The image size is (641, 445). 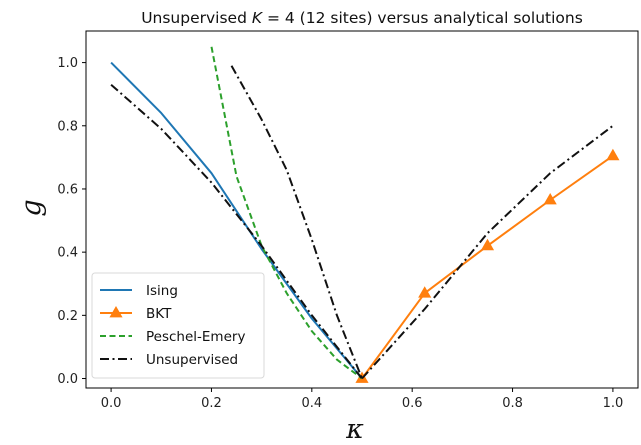 What do you see at coordinates (354, 429) in the screenshot?
I see `x-axis-label: κ` at bounding box center [354, 429].